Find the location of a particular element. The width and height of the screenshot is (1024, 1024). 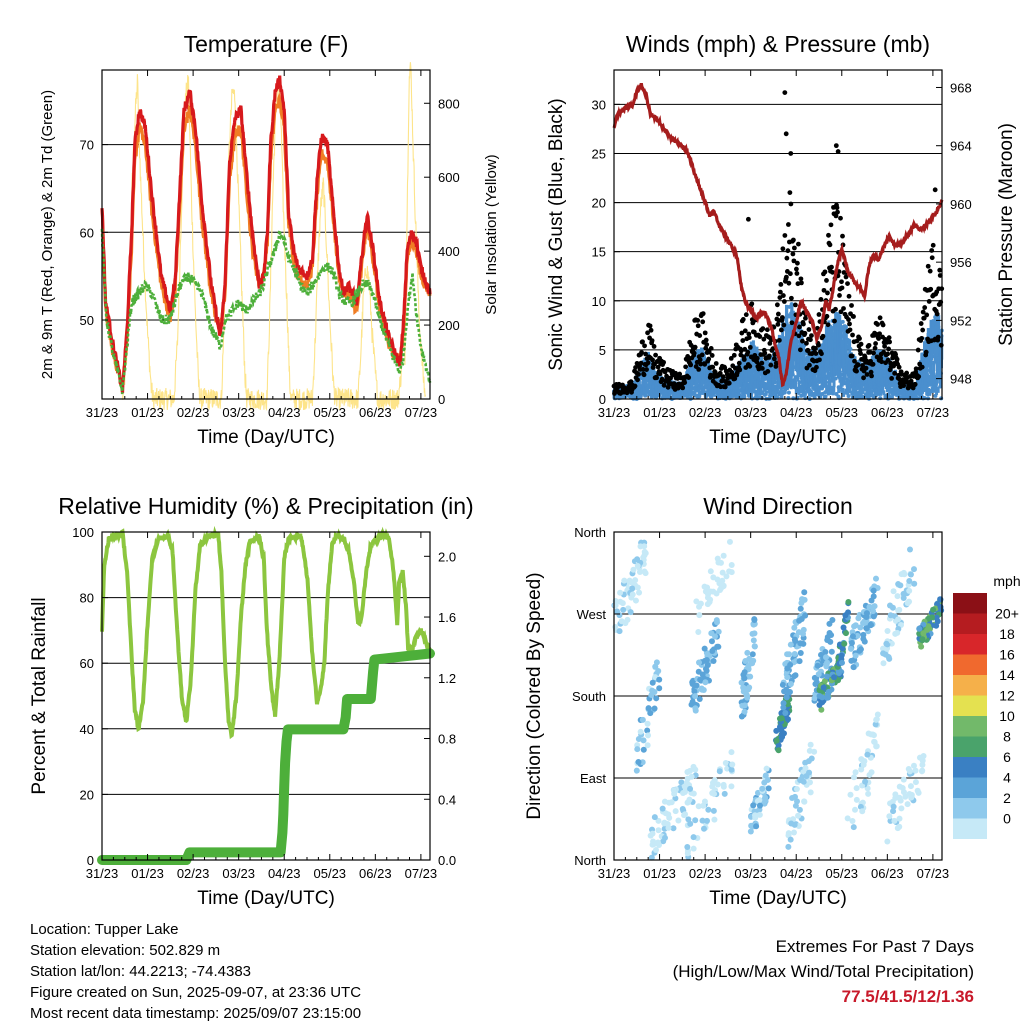

x-tick-label: 03/23 is located at coordinates (238, 873).